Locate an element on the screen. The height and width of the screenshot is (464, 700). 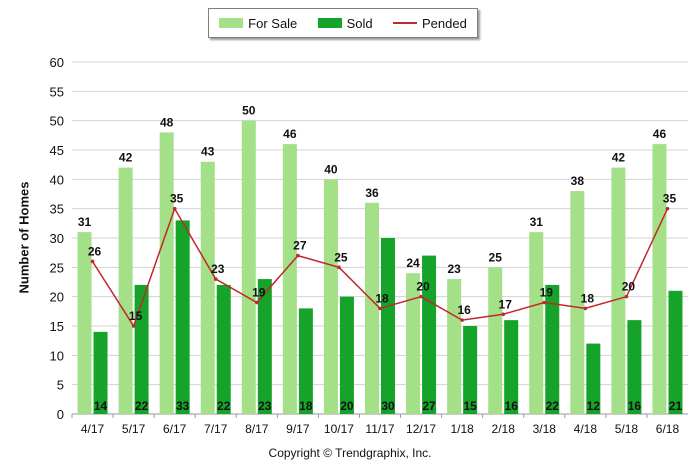
data-label-pended: 15 is located at coordinates (136, 316).